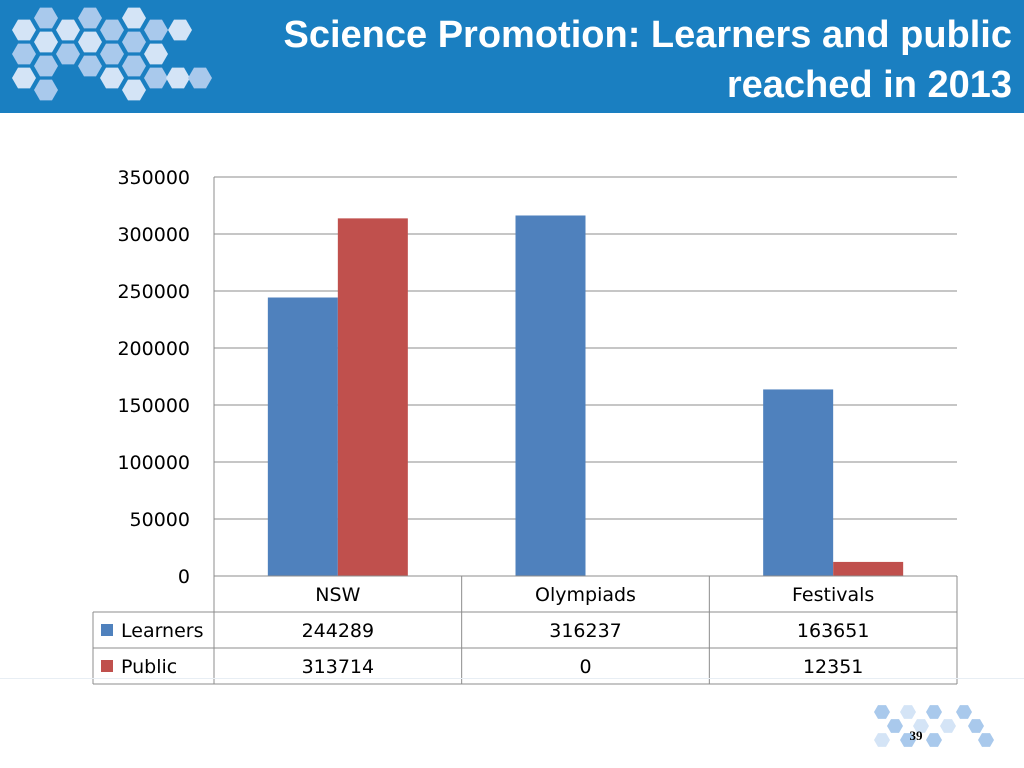  I want to click on bar-learners-olympiads, so click(550, 396).